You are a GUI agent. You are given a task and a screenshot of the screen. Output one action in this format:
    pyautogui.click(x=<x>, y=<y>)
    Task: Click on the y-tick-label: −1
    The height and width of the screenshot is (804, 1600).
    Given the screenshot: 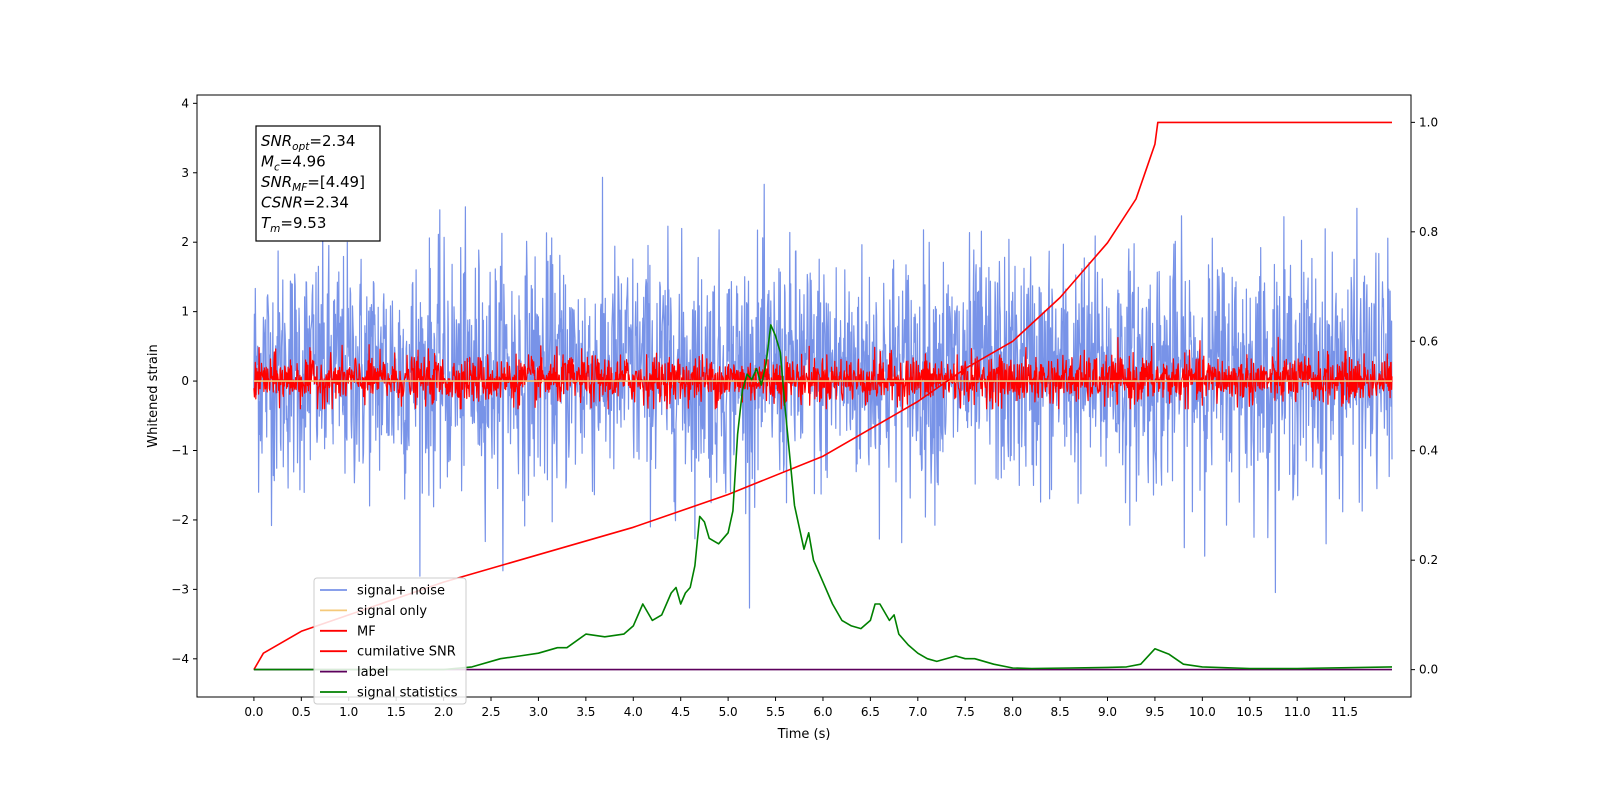 What is the action you would take?
    pyautogui.click(x=180, y=451)
    